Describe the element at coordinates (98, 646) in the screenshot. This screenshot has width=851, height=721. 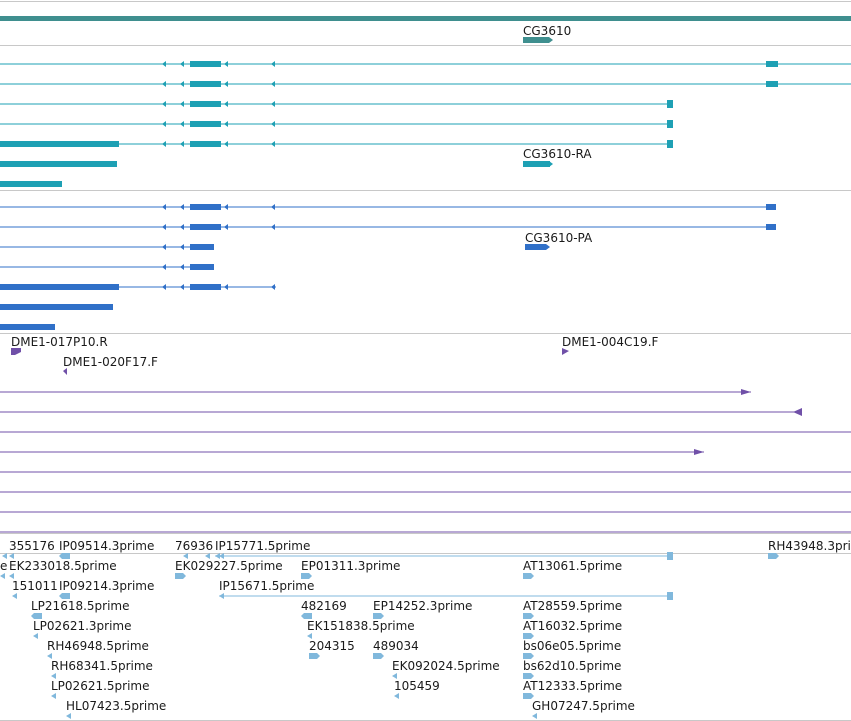
I see `est-label: RH46948.5prime` at that location.